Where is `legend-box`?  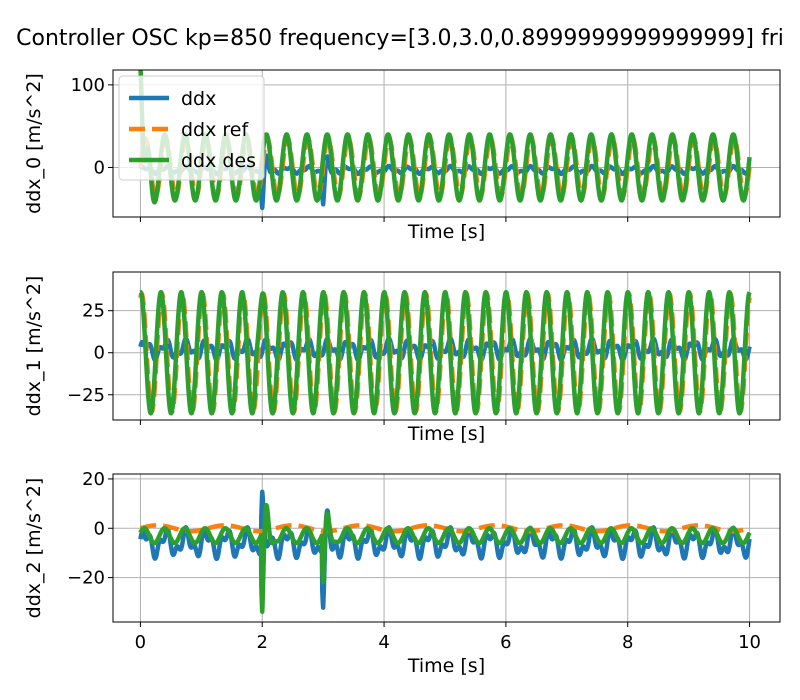
legend-box is located at coordinates (191, 128).